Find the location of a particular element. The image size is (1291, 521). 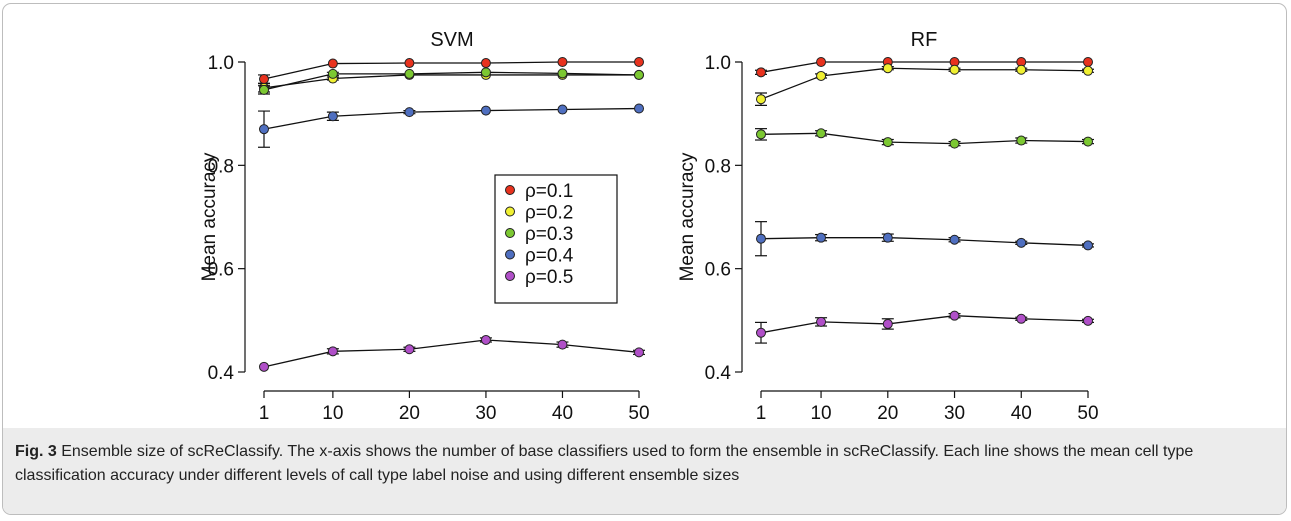

svm-series-rho-0-3-line is located at coordinates (451, 81).